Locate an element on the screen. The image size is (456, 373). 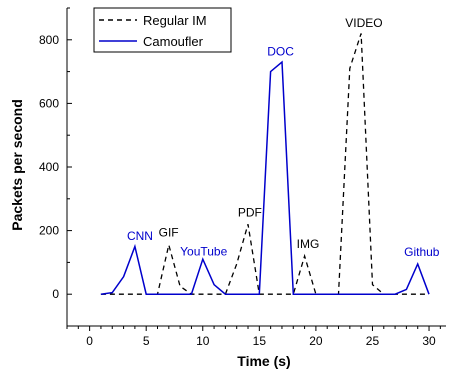
annotation-label: YouTube is located at coordinates (203, 251).